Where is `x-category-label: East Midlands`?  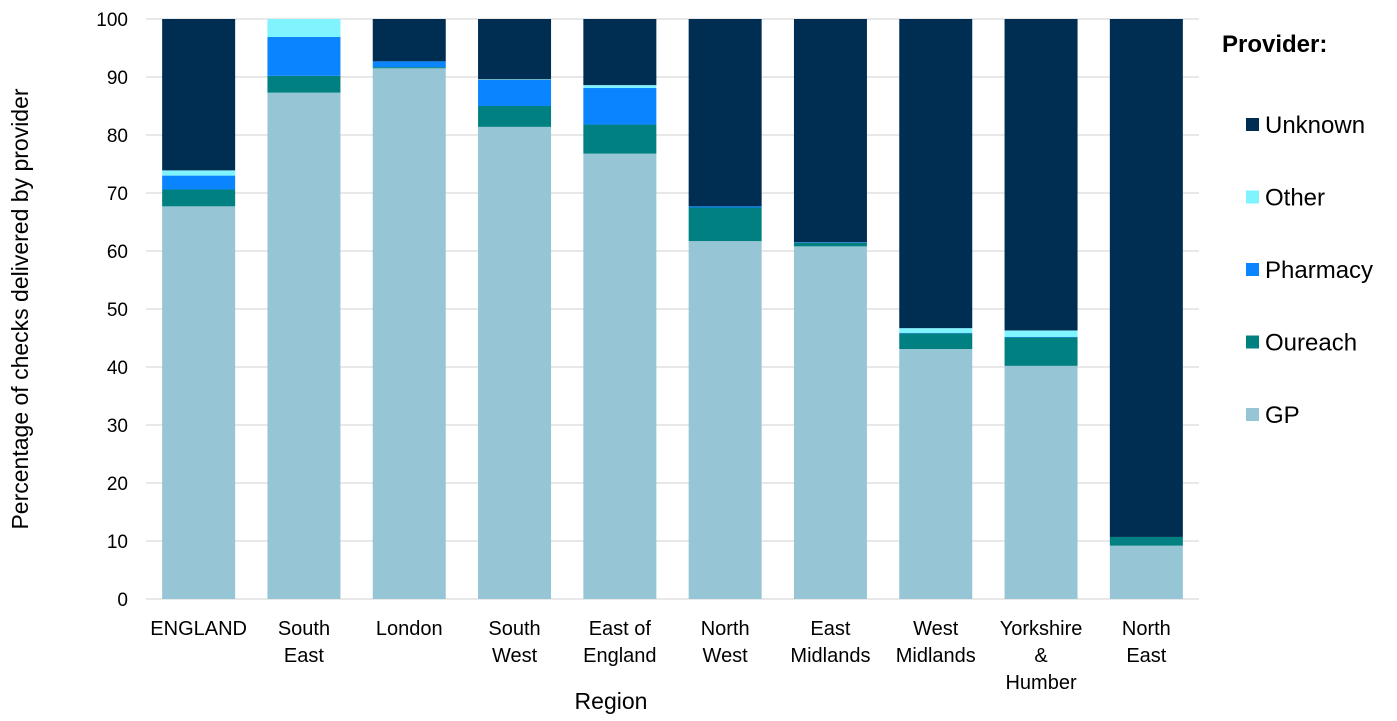 x-category-label: East Midlands is located at coordinates (830, 642).